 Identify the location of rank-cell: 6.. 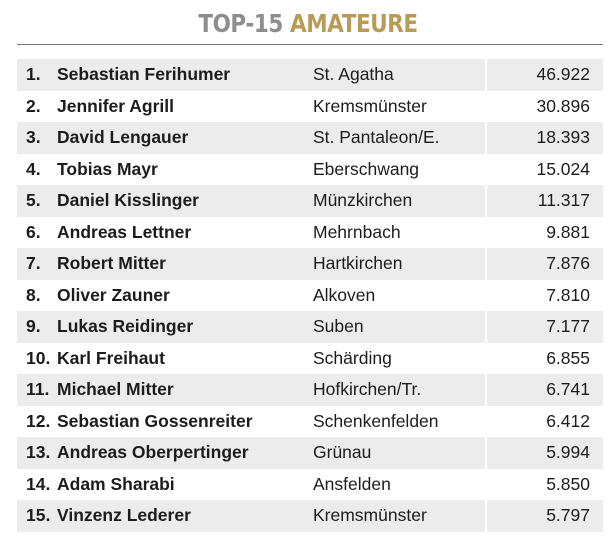
(33, 231).